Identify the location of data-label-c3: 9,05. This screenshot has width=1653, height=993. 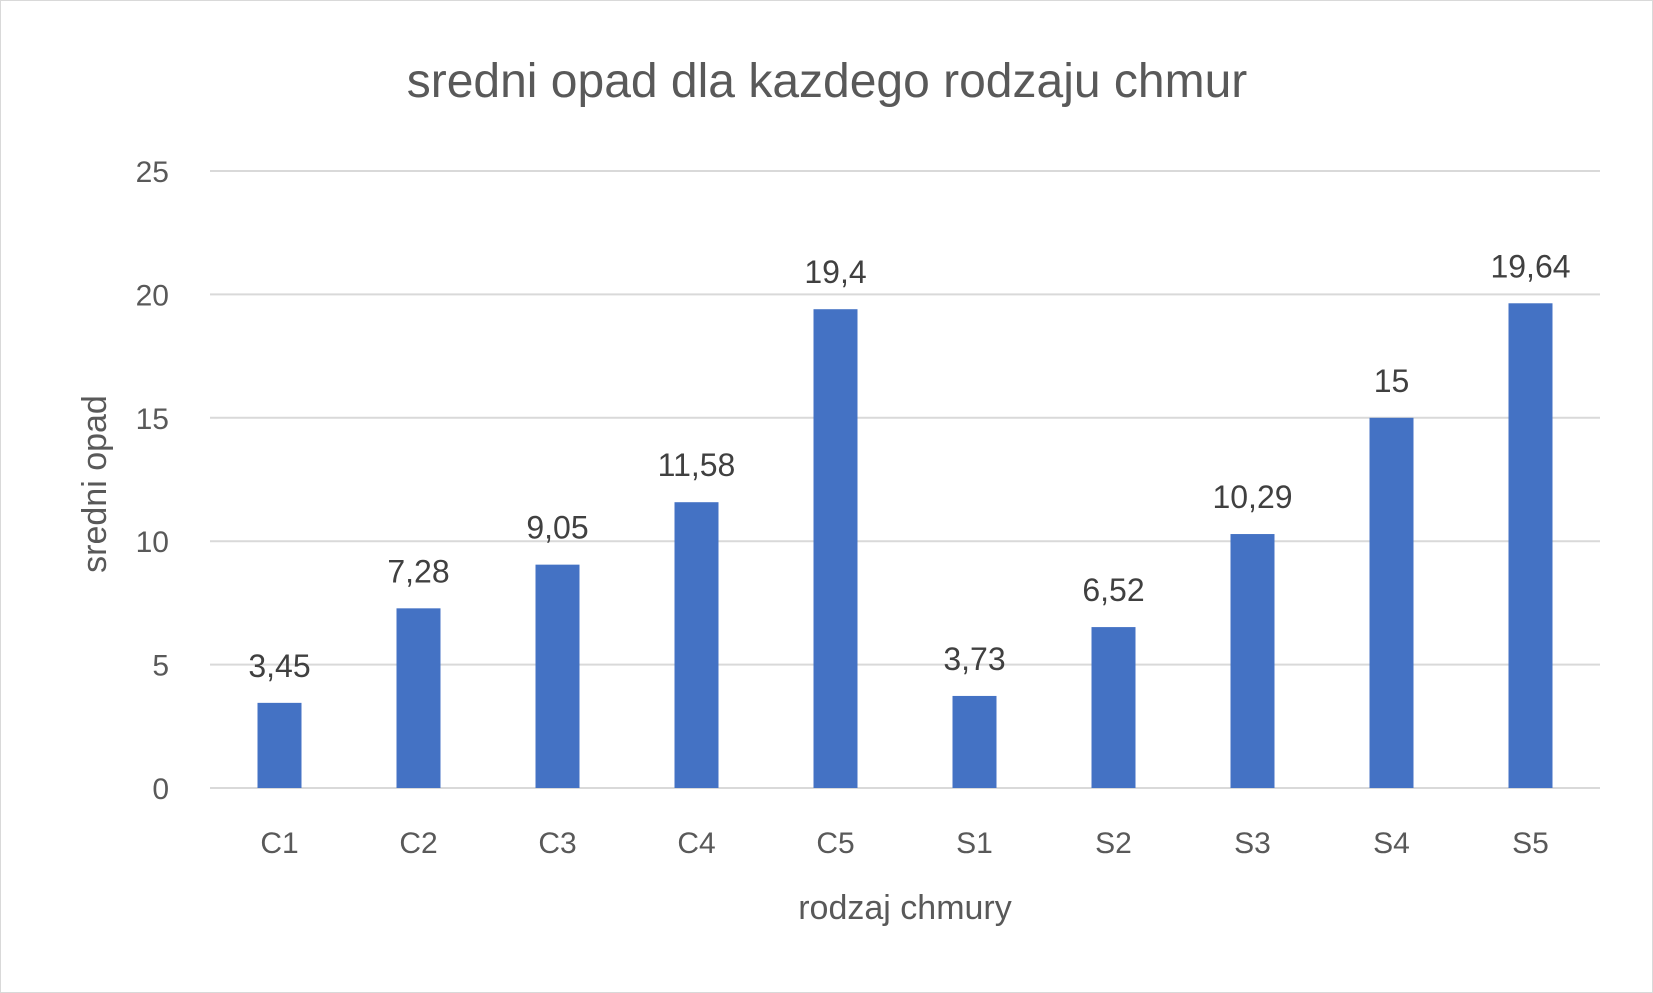
(557, 528).